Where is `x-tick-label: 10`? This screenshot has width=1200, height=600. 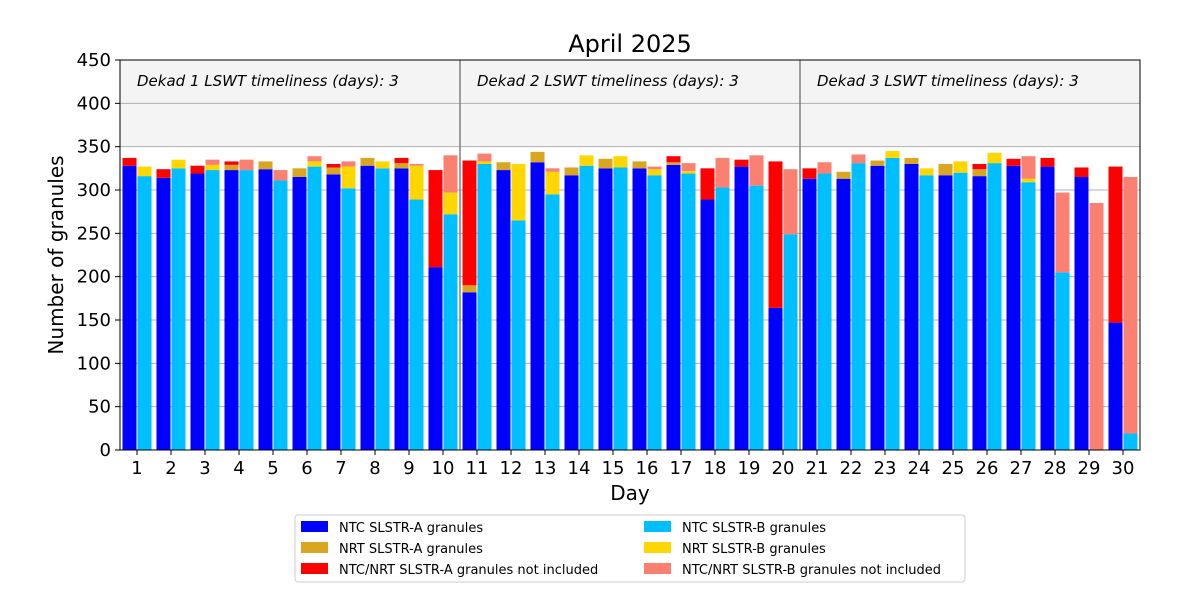
x-tick-label: 10 is located at coordinates (443, 468).